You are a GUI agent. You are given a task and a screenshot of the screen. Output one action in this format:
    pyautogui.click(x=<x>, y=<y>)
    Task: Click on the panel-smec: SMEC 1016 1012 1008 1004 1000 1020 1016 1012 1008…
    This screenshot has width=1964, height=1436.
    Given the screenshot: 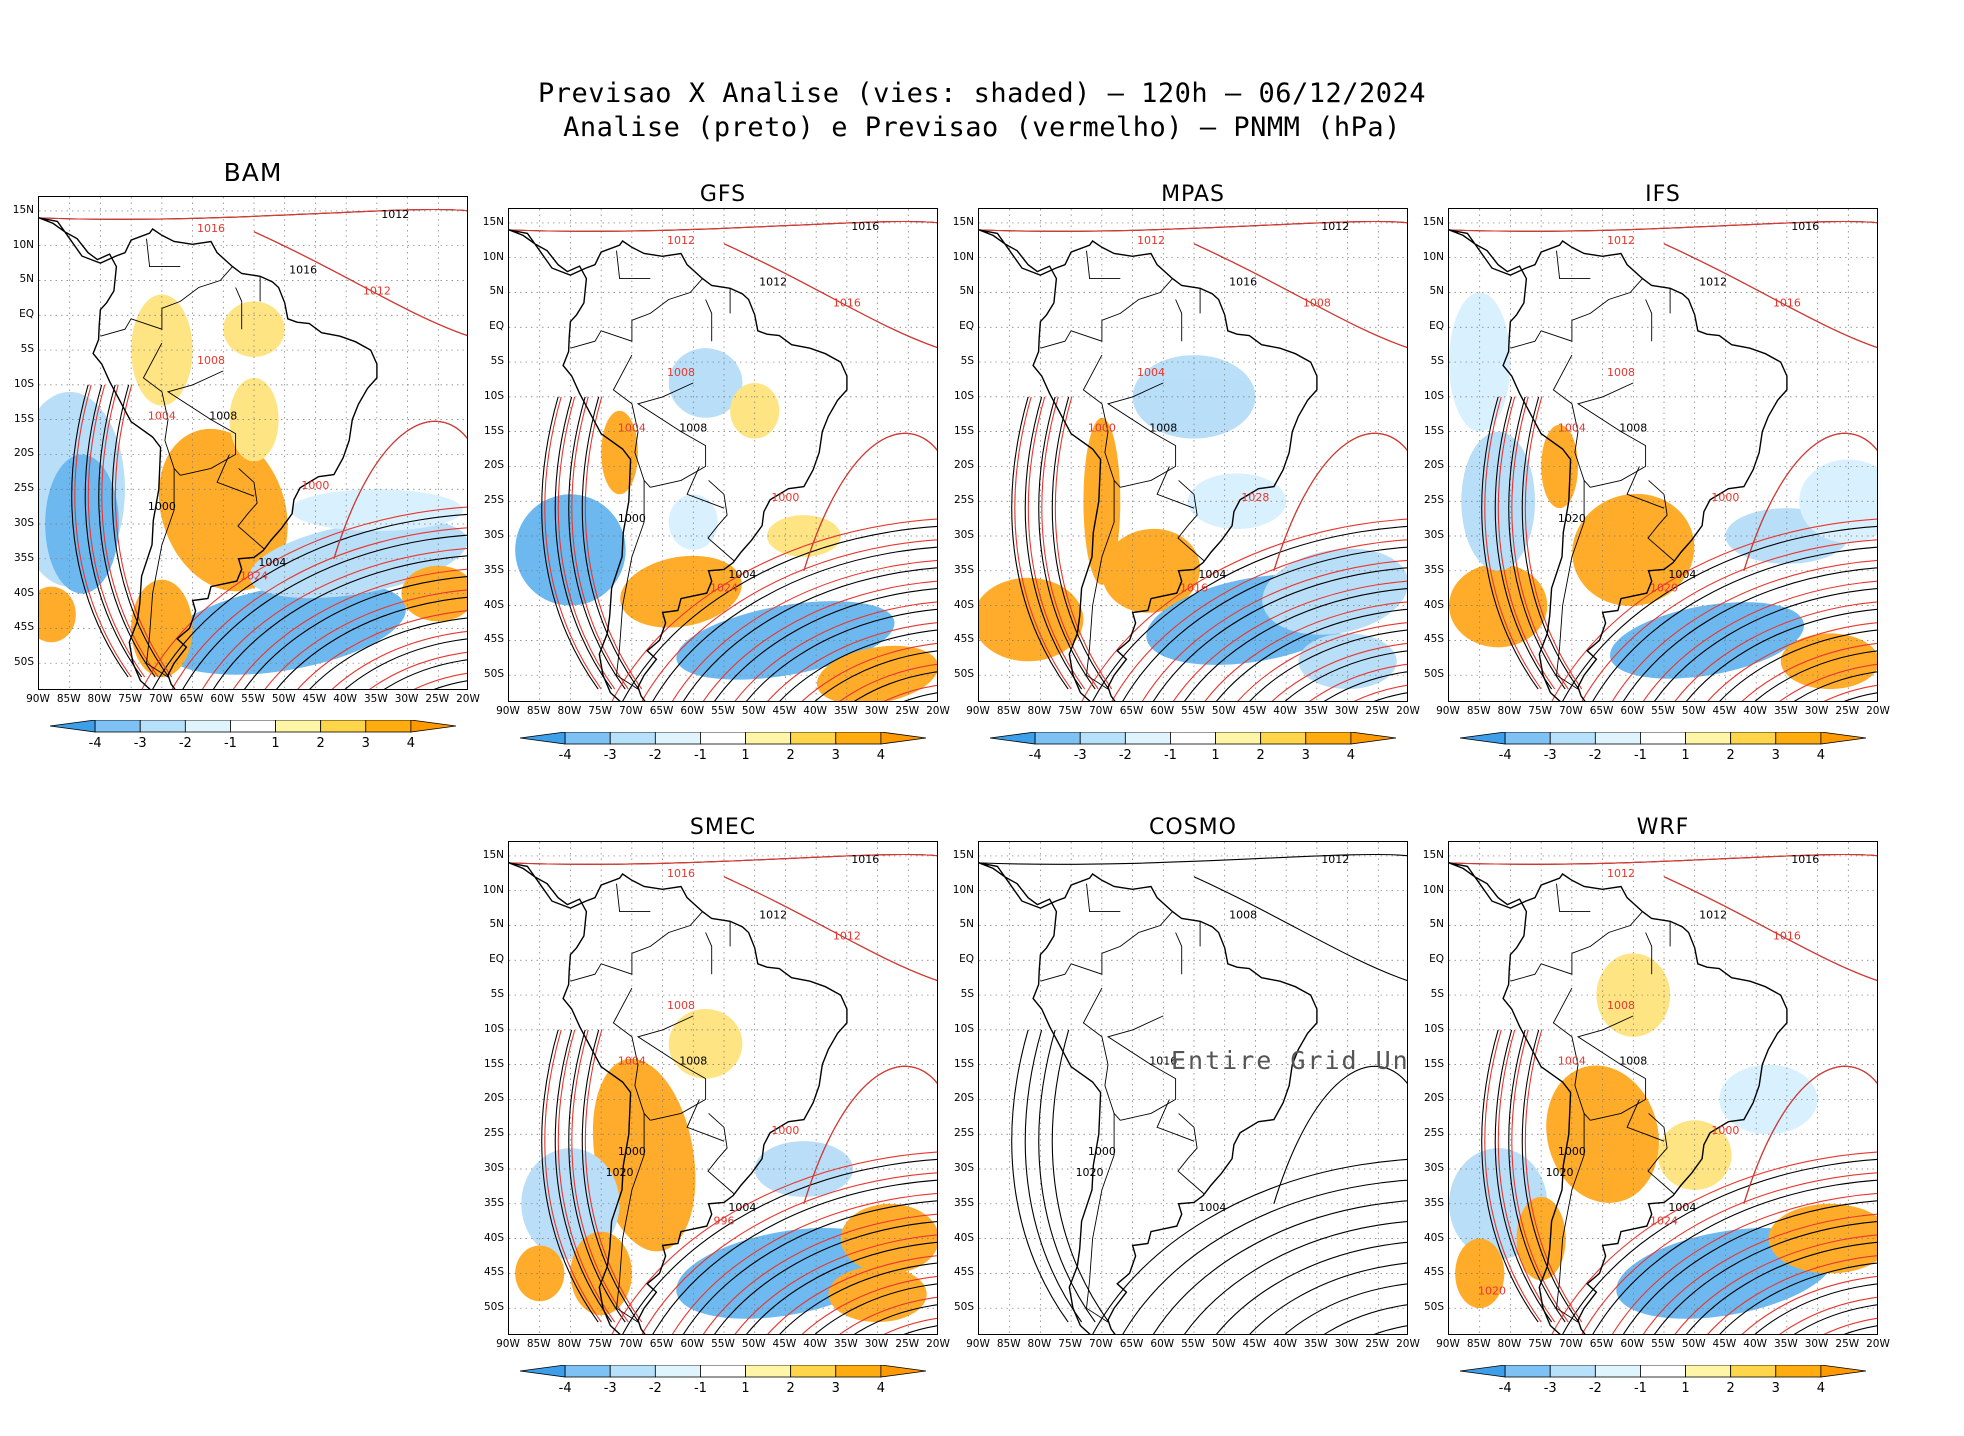 What is the action you would take?
    pyautogui.click(x=716, y=1105)
    